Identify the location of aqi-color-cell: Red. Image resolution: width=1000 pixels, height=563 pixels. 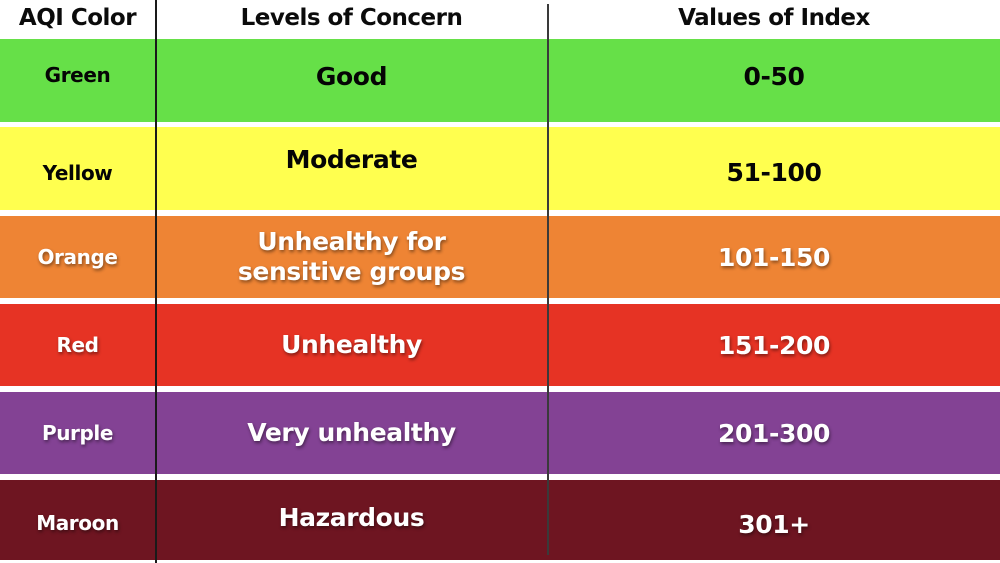
(77, 345).